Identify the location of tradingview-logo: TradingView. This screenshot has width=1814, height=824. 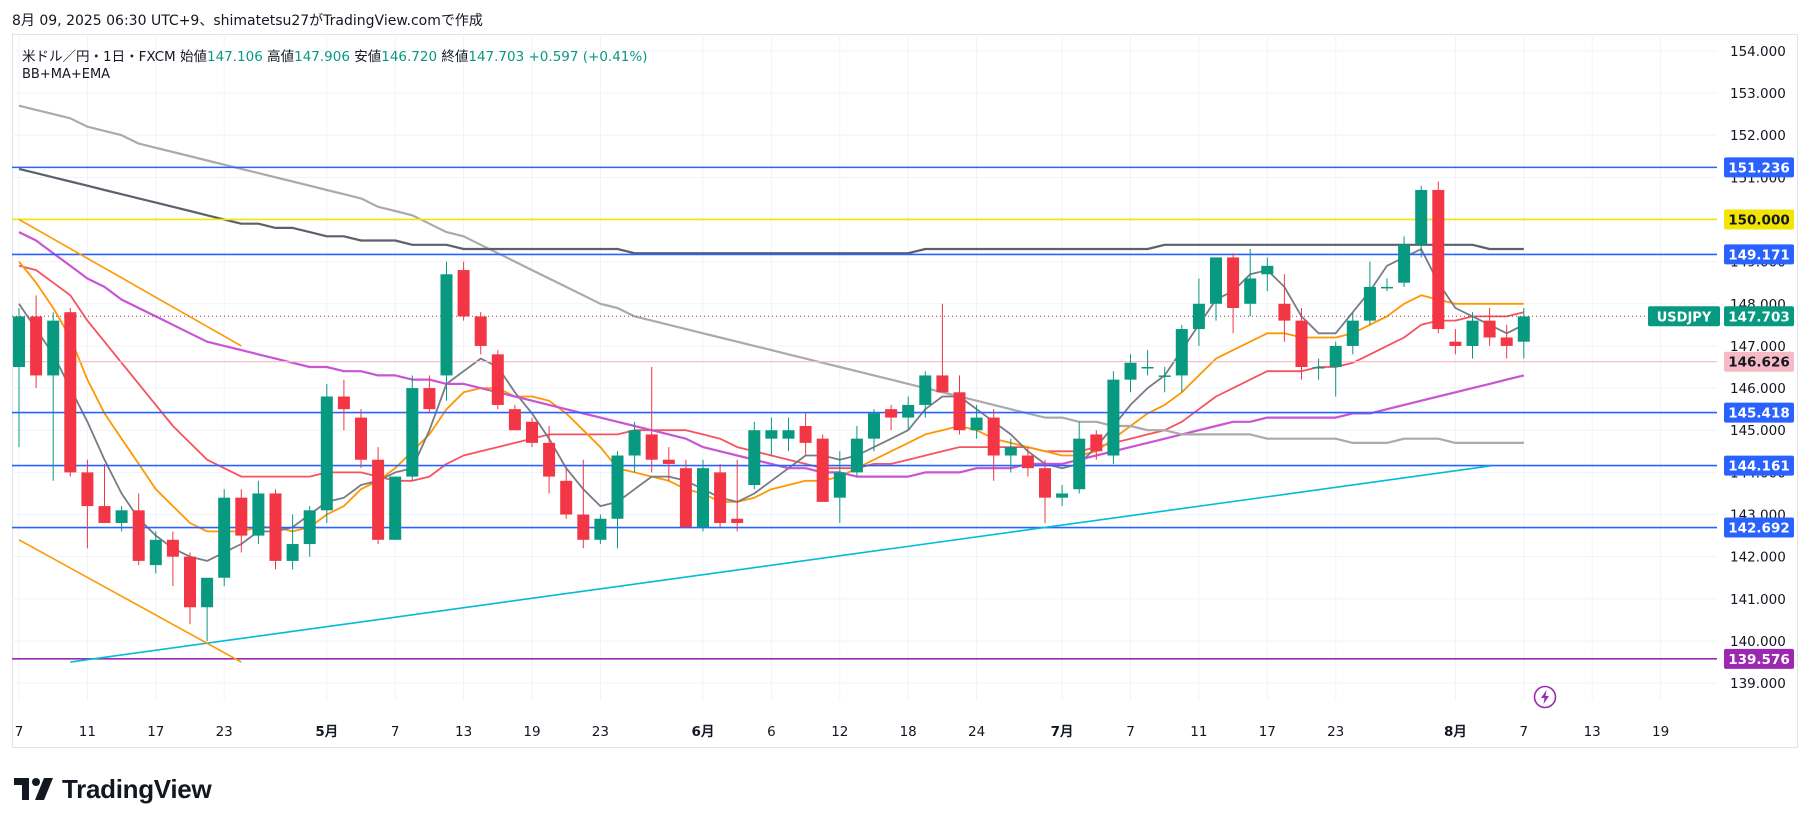
(113, 789).